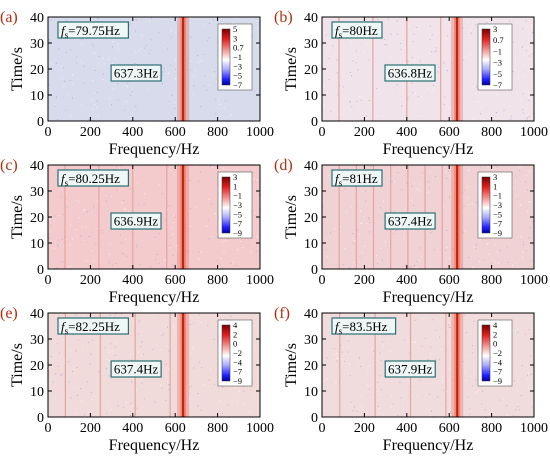  Describe the element at coordinates (37, 192) in the screenshot. I see `y-tick-label: 30` at that location.